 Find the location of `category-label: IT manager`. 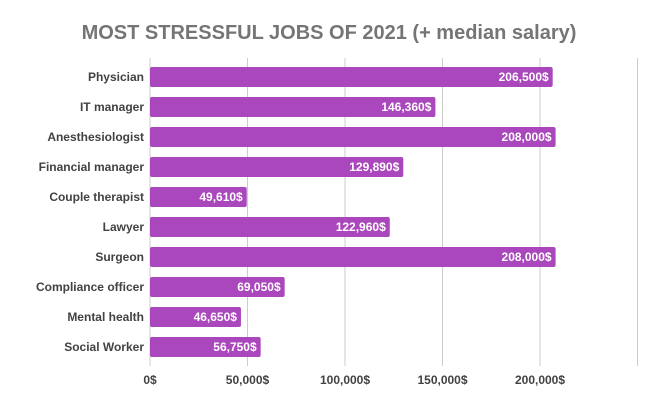

category-label: IT manager is located at coordinates (112, 107).